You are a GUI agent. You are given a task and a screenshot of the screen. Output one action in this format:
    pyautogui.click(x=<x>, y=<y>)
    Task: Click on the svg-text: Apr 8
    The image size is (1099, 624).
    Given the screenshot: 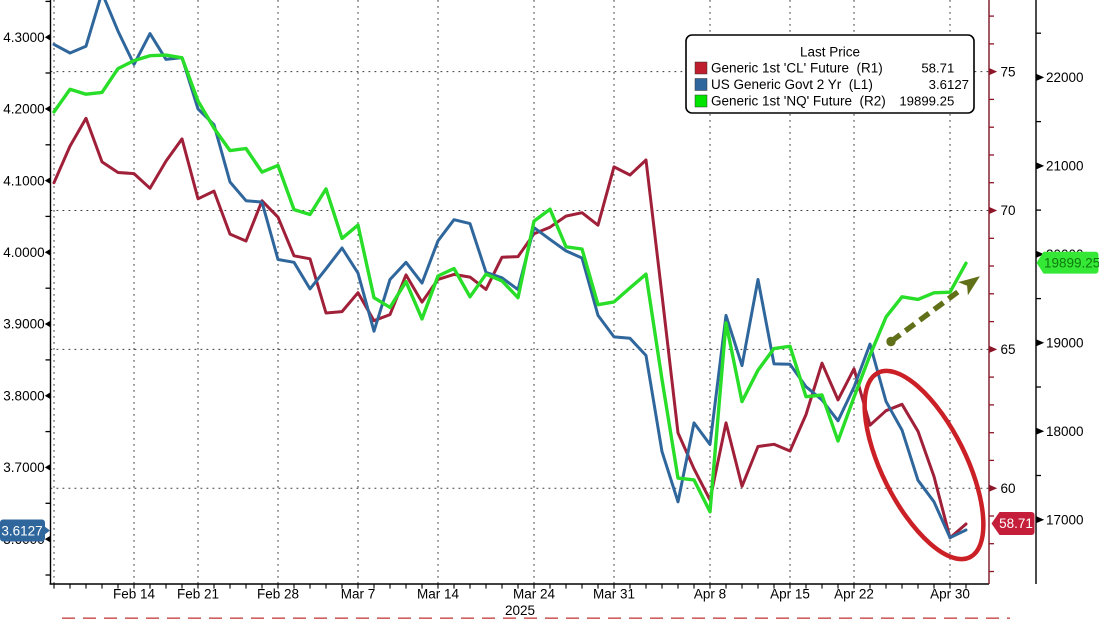 What is the action you would take?
    pyautogui.click(x=710, y=594)
    